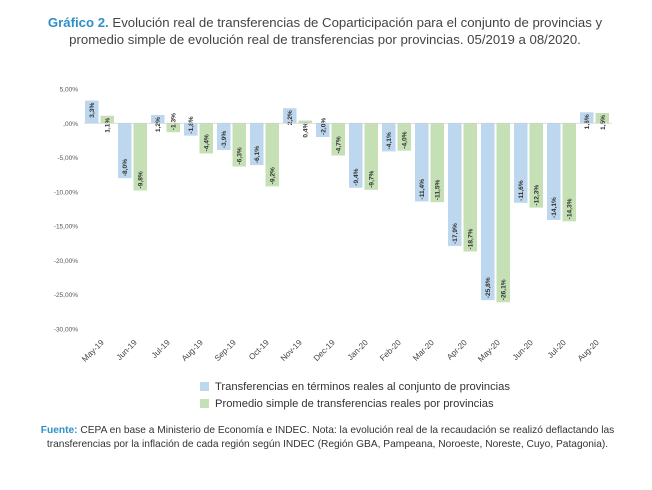 The width and height of the screenshot is (652, 490). What do you see at coordinates (259, 350) in the screenshot?
I see `x-tick-label: Oct-19` at bounding box center [259, 350].